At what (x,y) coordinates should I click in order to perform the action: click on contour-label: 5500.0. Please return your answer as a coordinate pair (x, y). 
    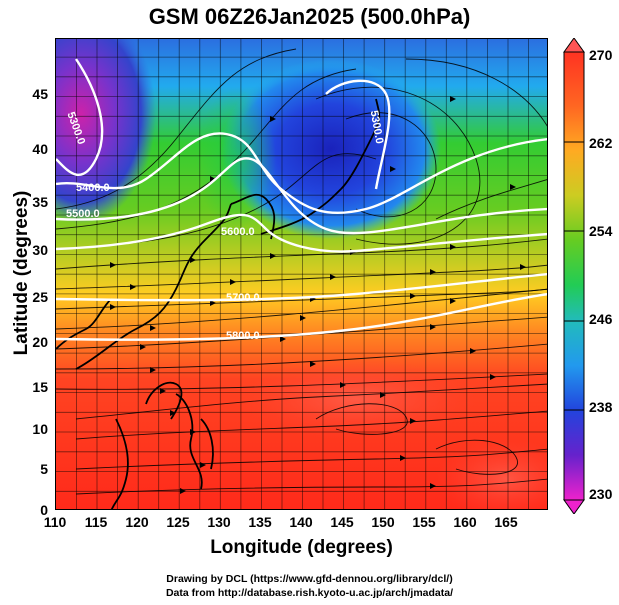
    Looking at the image, I should click on (83, 214).